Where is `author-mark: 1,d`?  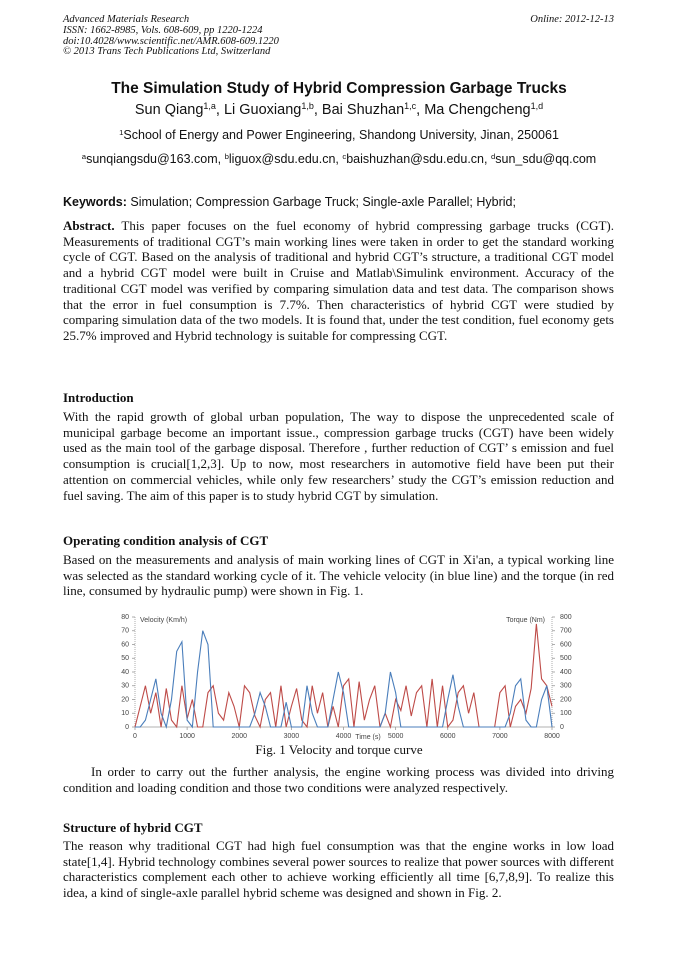 author-mark: 1,d is located at coordinates (537, 106).